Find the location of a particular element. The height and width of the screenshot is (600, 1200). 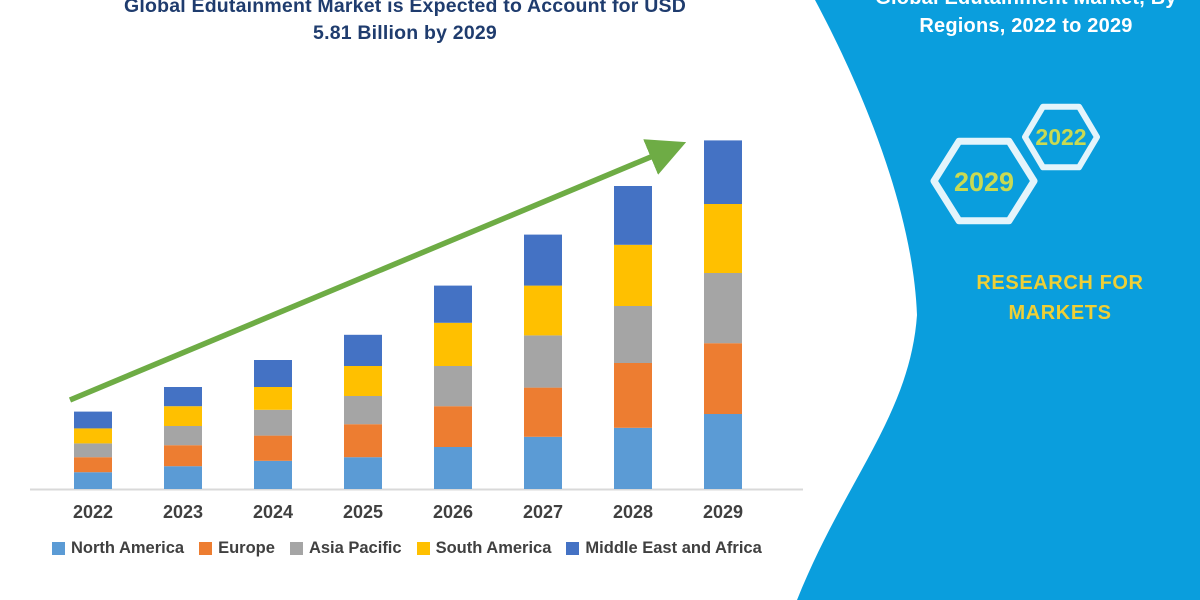

bar-segment-2026-europe is located at coordinates (453, 426).